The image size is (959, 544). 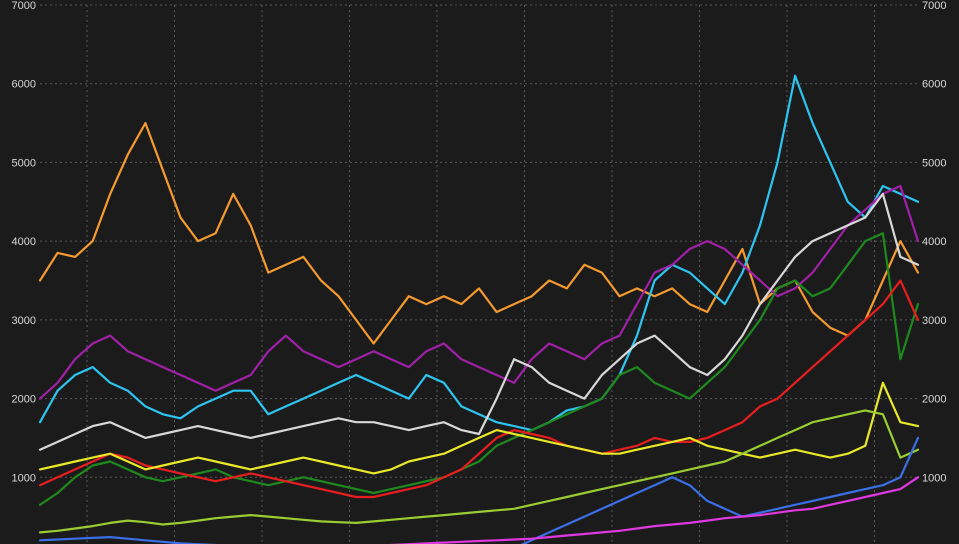 I want to click on y-tick-label-right: 6000, so click(x=934, y=85).